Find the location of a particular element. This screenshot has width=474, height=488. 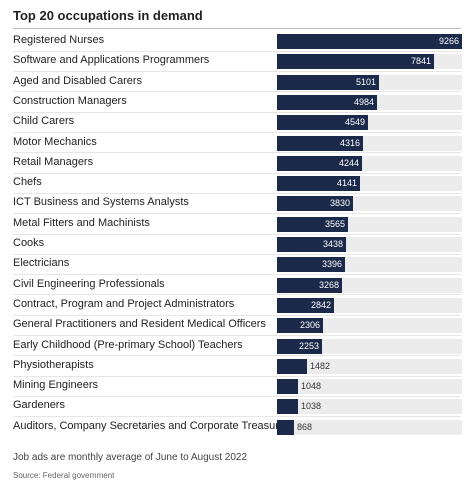

value-label: 1048 is located at coordinates (311, 386).